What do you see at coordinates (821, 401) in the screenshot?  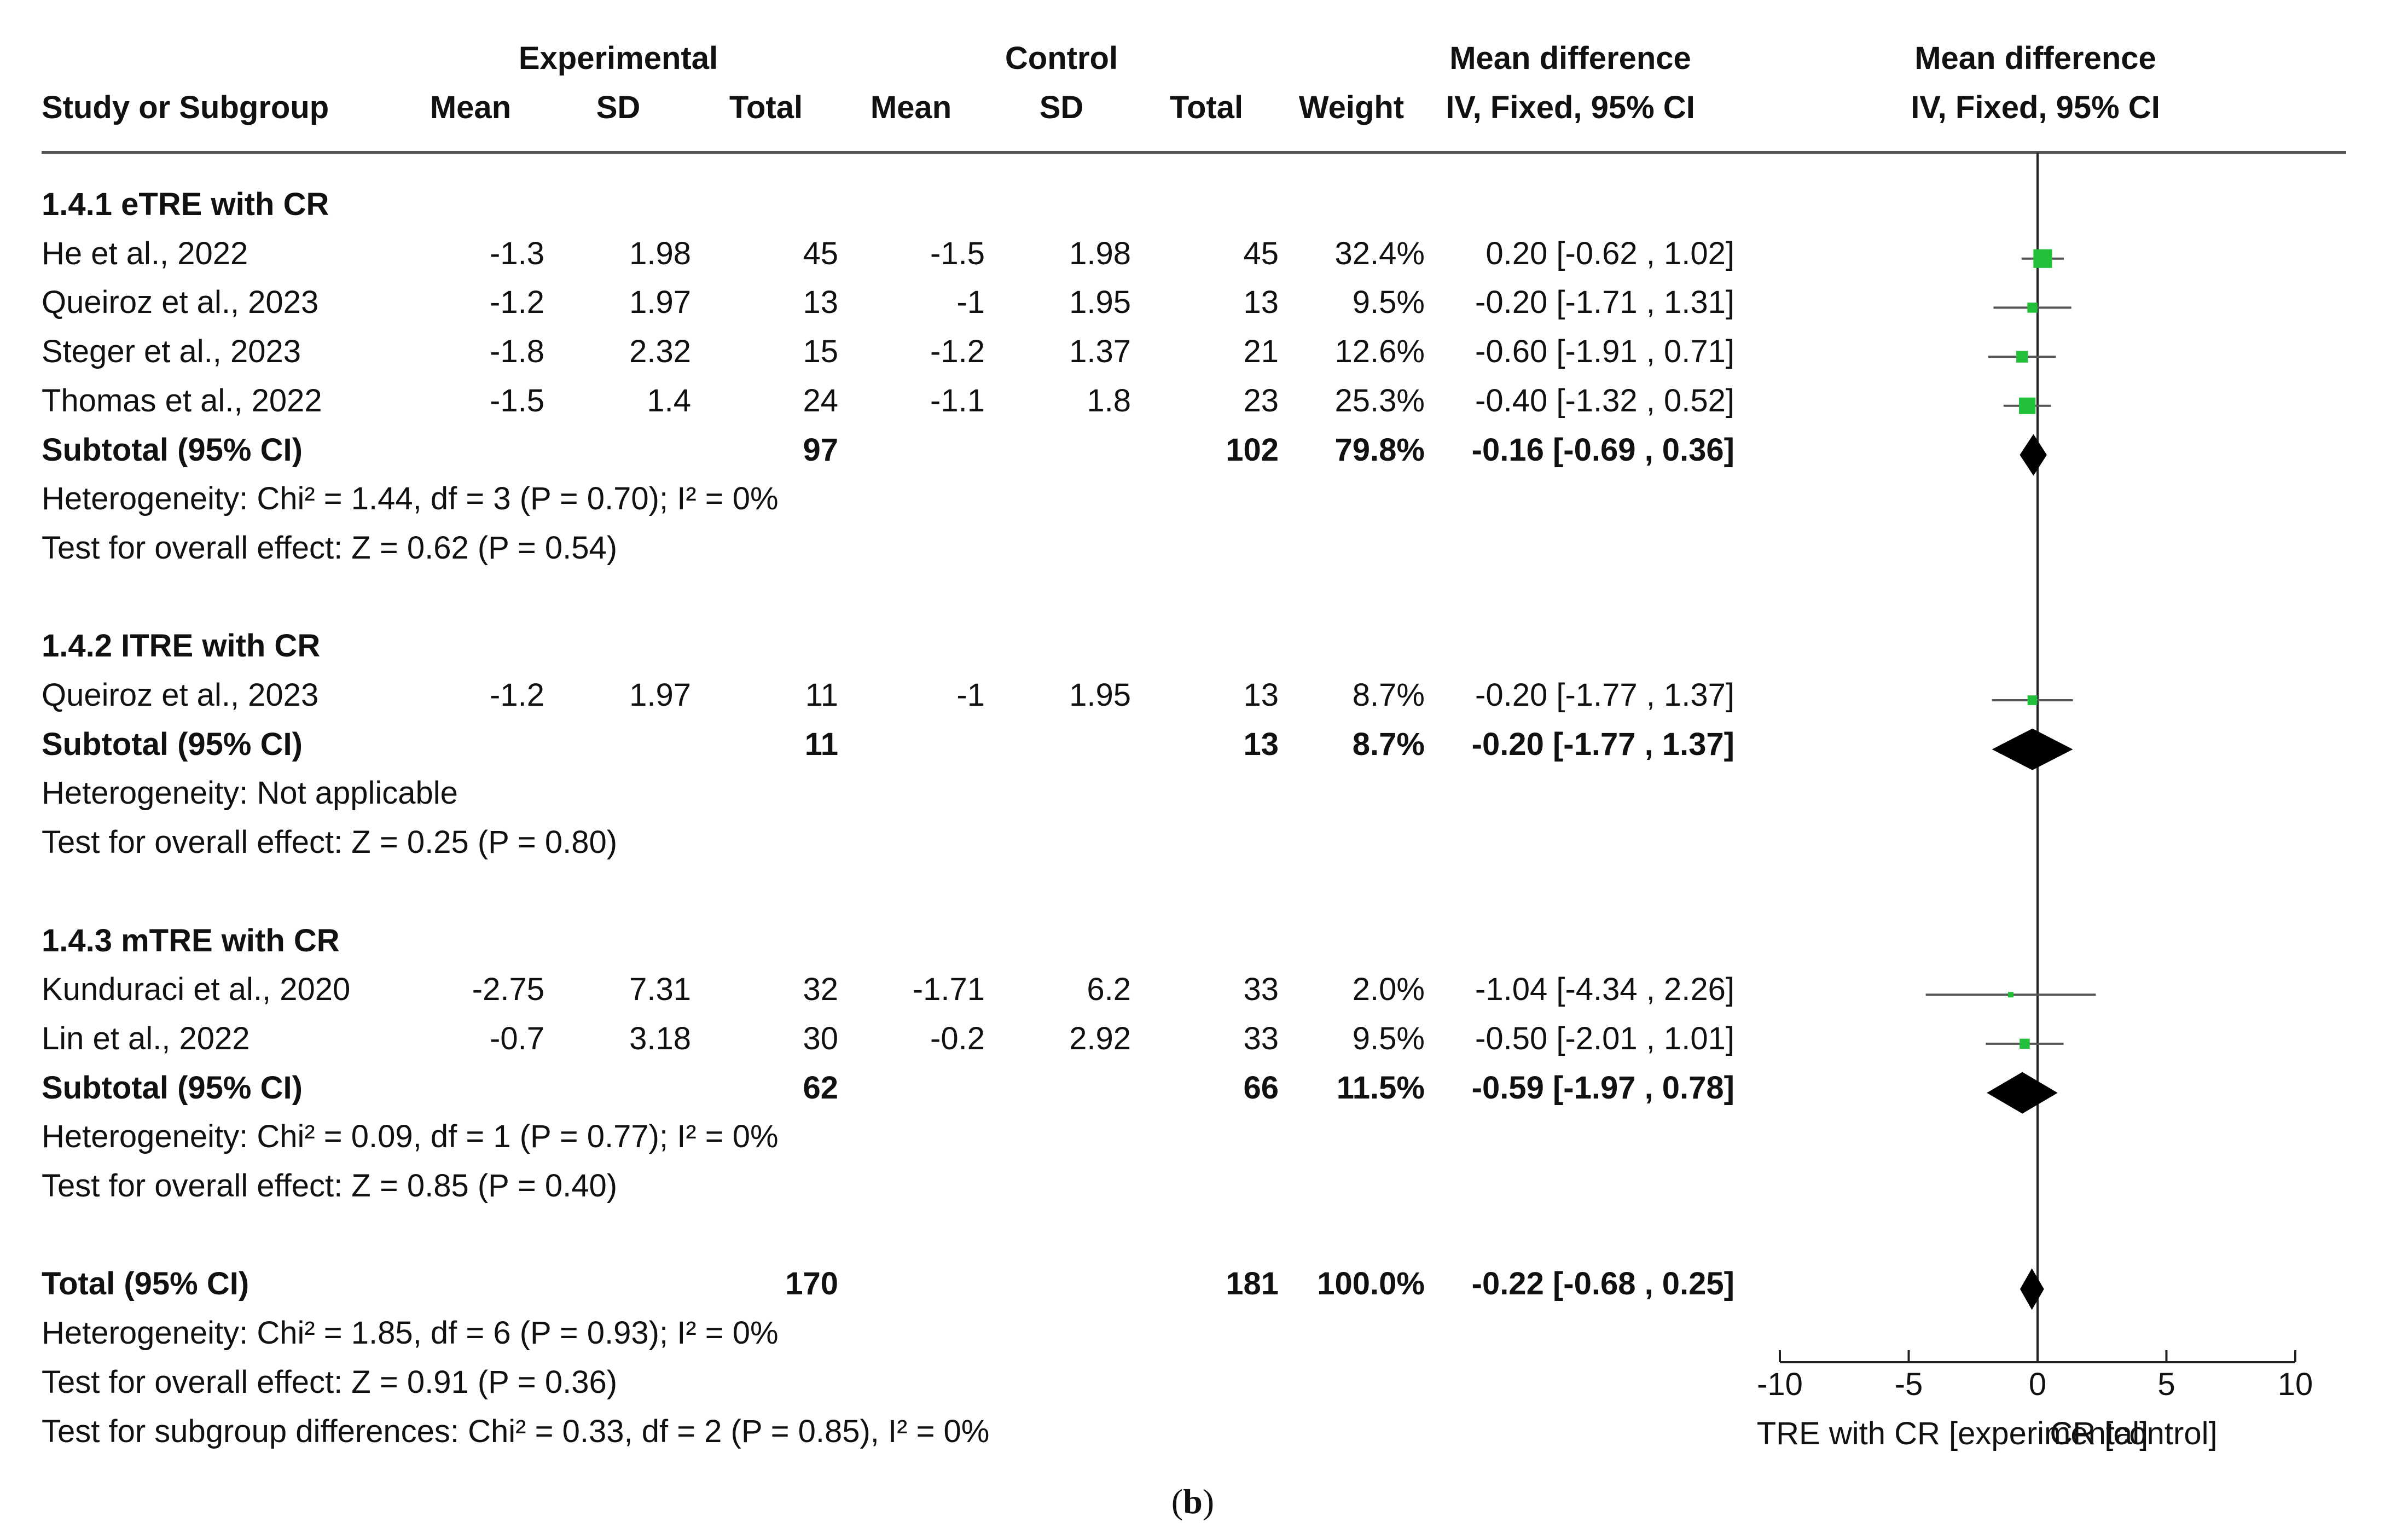 I see `cell-total-e: 24` at bounding box center [821, 401].